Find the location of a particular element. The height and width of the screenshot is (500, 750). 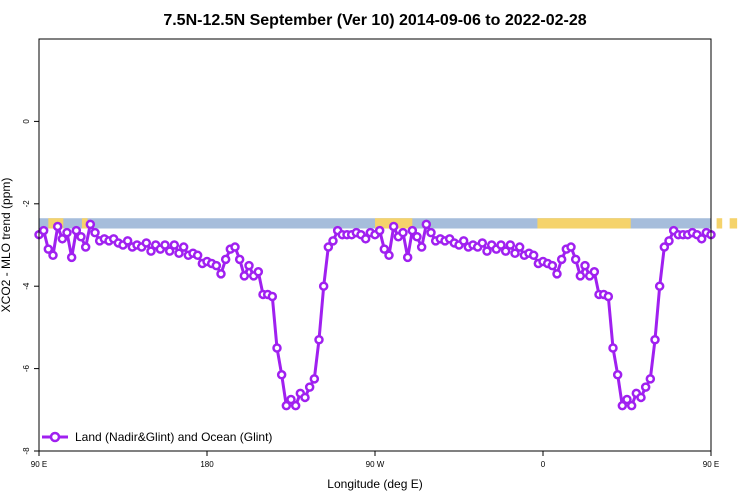

x-tick-label: 90 W is located at coordinates (375, 464).